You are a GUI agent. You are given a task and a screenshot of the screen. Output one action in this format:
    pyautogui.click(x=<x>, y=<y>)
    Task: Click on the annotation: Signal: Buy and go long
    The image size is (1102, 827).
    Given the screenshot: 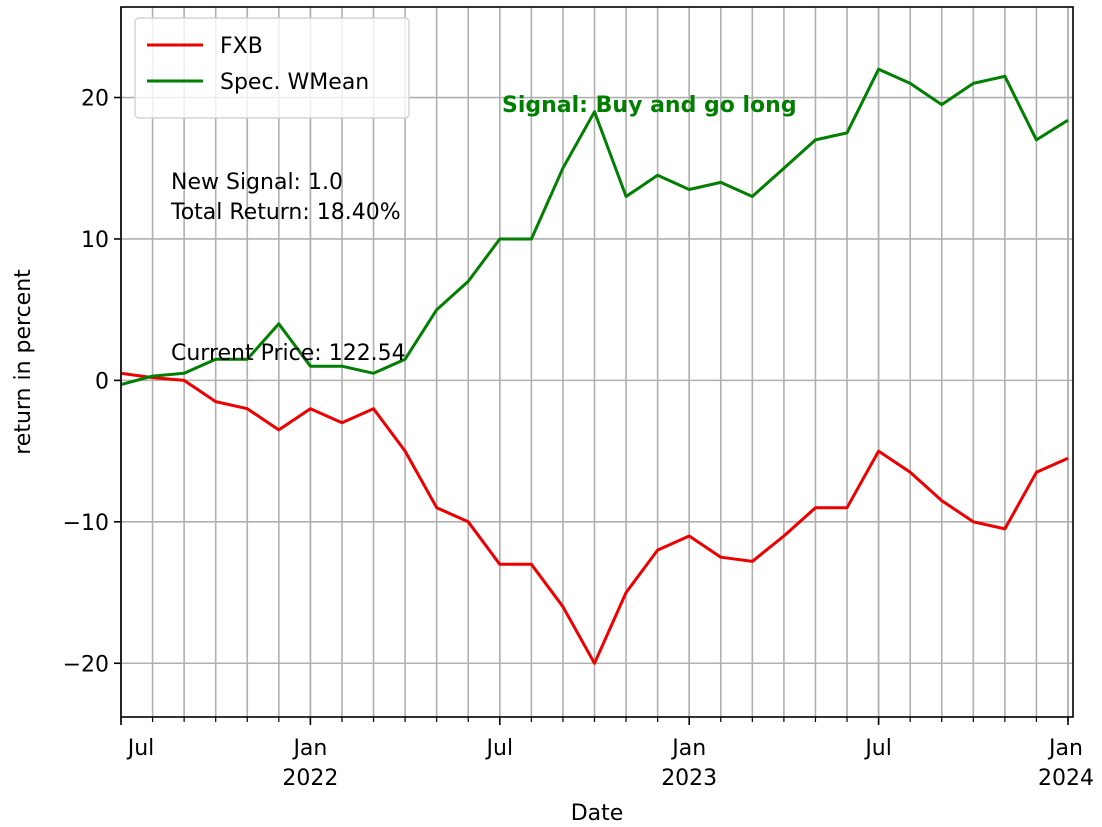 What is the action you would take?
    pyautogui.click(x=649, y=105)
    